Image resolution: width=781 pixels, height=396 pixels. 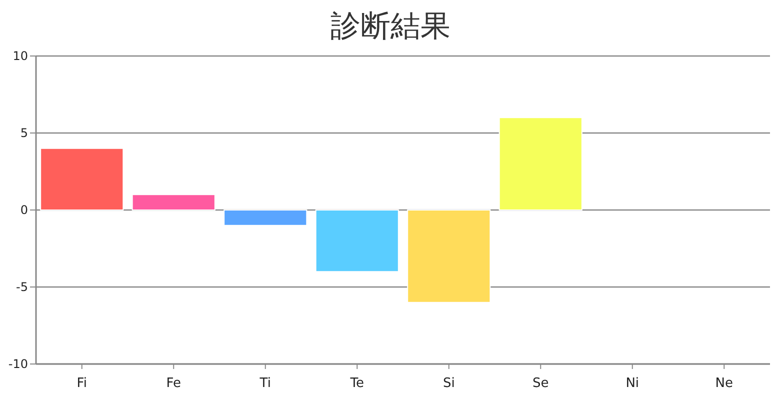 What do you see at coordinates (264, 383) in the screenshot?
I see `x-tick-label: Ti` at bounding box center [264, 383].